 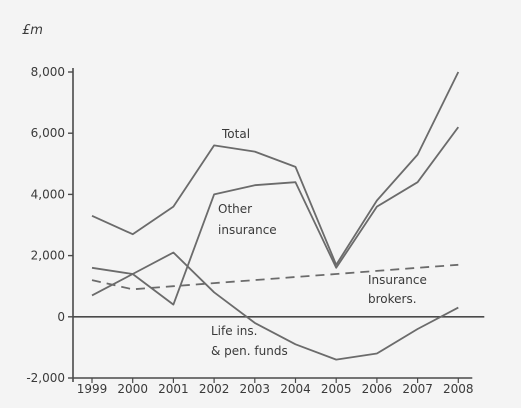 I want to click on series-line-insurance-brokers, so click(x=275, y=277).